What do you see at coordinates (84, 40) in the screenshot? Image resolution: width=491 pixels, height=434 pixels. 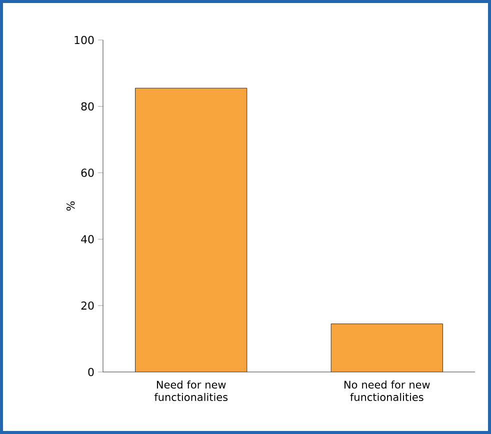 I see `y-tick-label: 100` at bounding box center [84, 40].